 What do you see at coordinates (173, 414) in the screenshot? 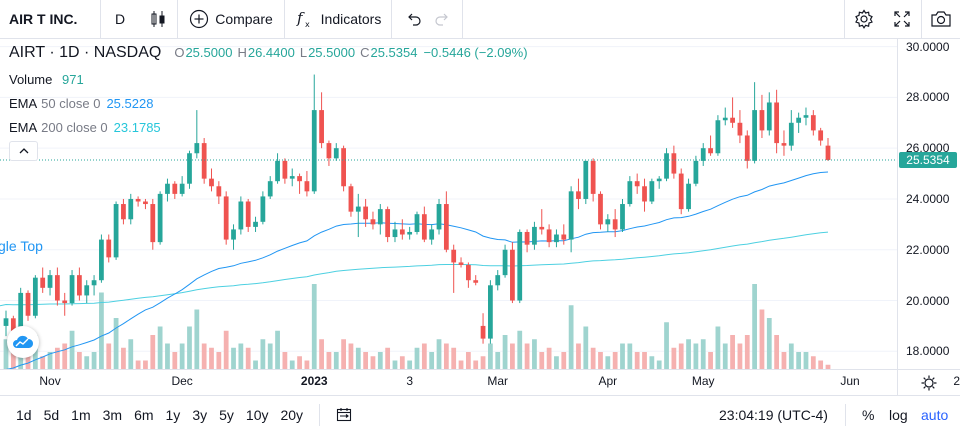
I see `range-button-1y: 1y` at bounding box center [173, 414].